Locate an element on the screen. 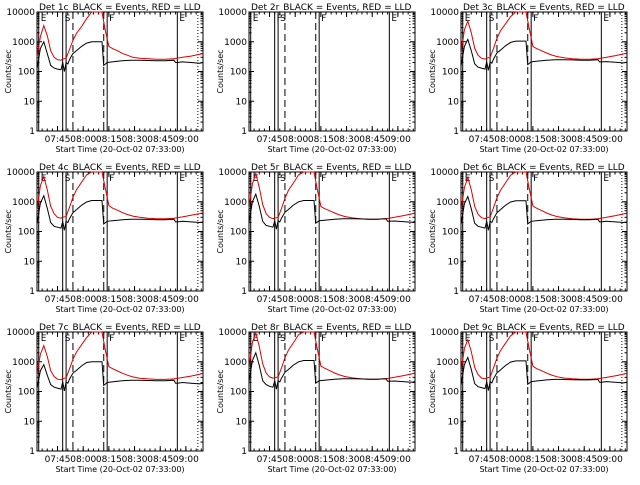 The height and width of the screenshot is (485, 640). panel-title: Det 5r BLACK = Events, RED = LLD is located at coordinates (331, 168).